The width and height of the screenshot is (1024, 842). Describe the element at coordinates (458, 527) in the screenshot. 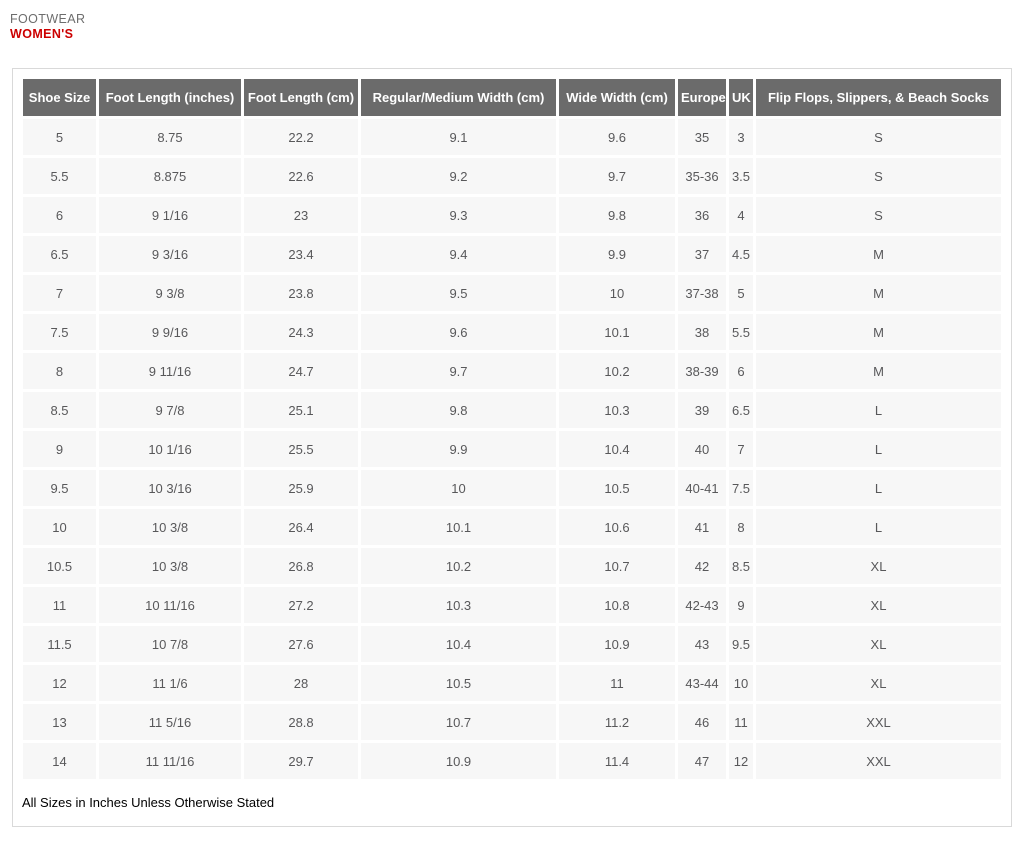

I see `table-cell: 10.1` at that location.